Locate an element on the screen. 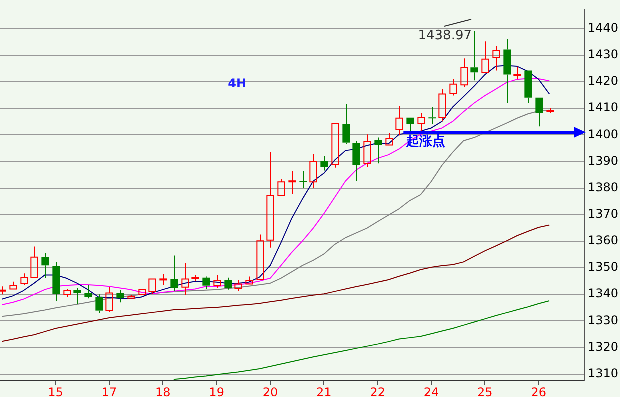 The height and width of the screenshot is (397, 620). y-tick-label: 1310 is located at coordinates (603, 373).